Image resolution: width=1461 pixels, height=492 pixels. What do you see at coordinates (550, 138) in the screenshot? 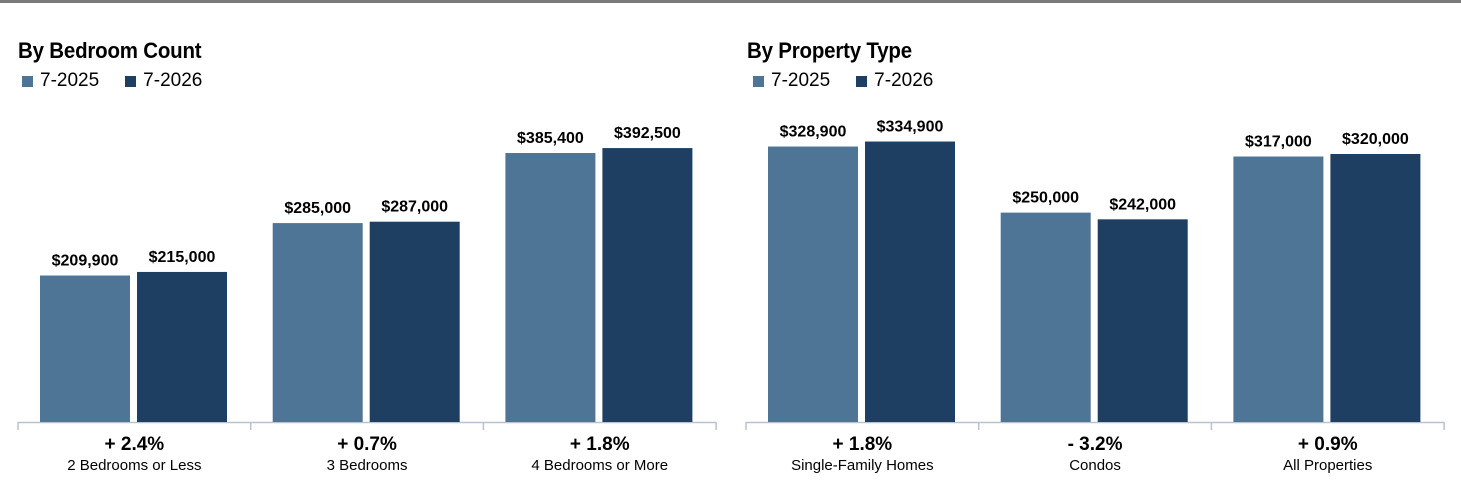
I see `bar-value-label: $385,400` at bounding box center [550, 138].